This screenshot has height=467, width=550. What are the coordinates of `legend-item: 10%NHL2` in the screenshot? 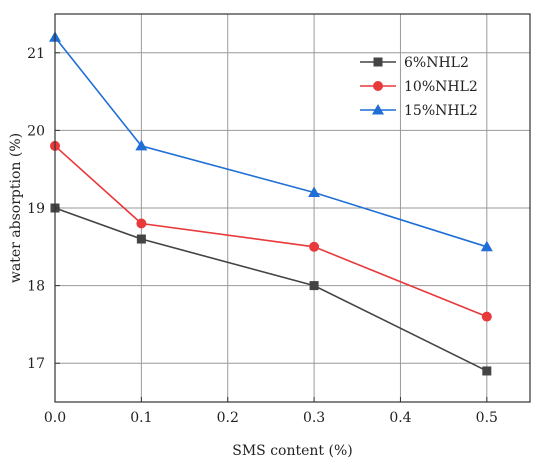 It's located at (419, 87).